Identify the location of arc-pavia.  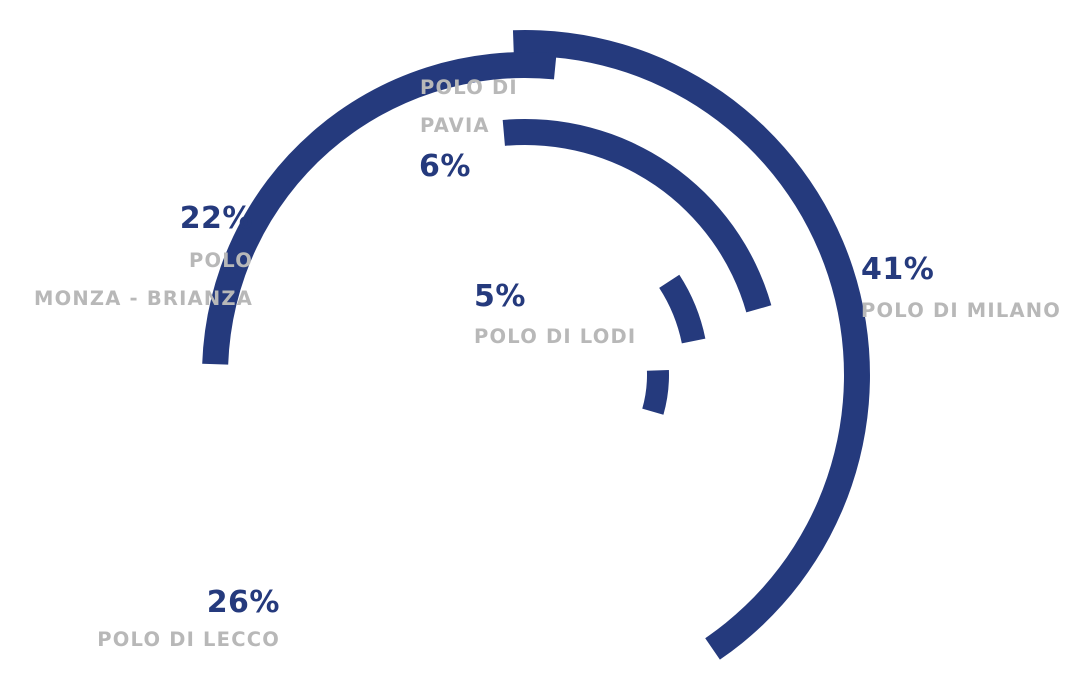
(682, 309).